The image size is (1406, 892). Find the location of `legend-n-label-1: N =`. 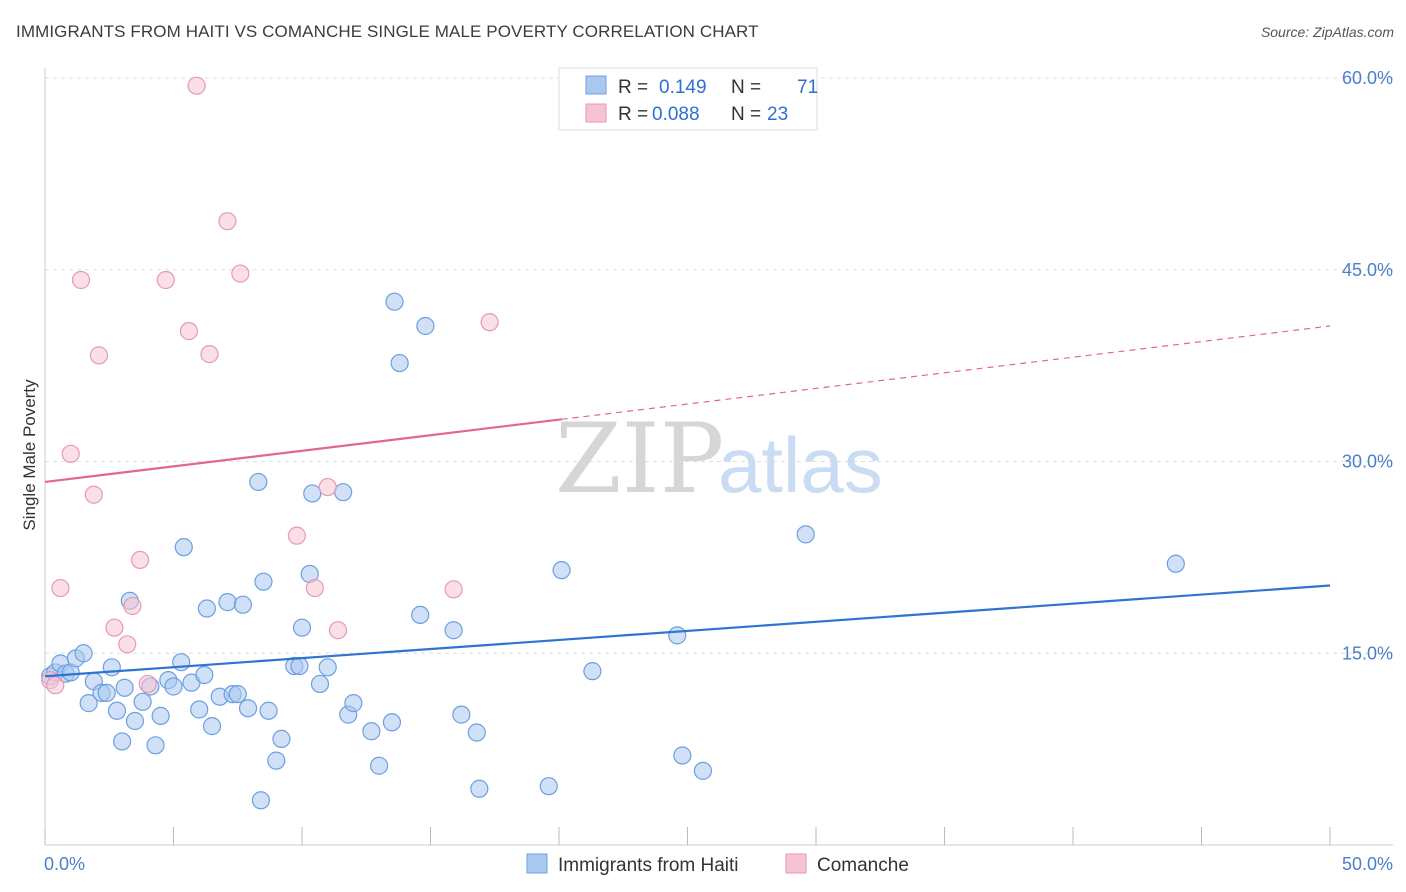

legend-n-label-1: N = is located at coordinates (746, 87).